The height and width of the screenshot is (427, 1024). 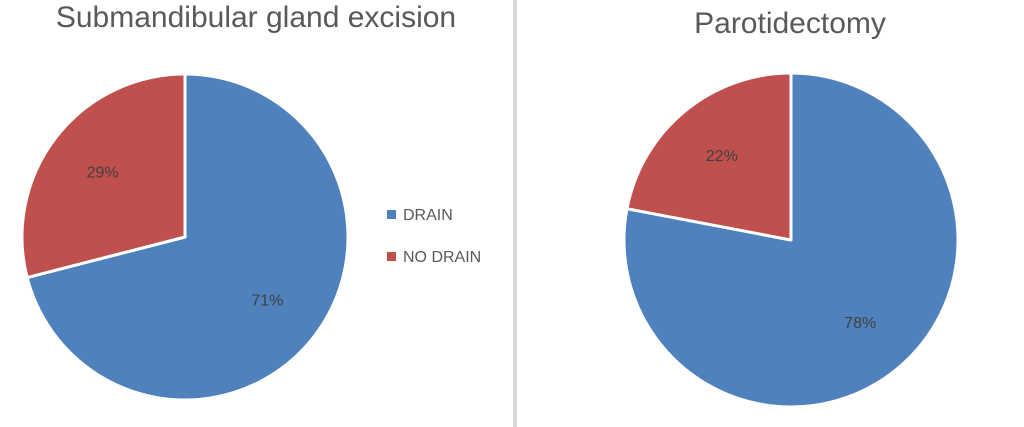 I want to click on pie-labels-parotidectomy: 78% 22%, so click(x=791, y=240).